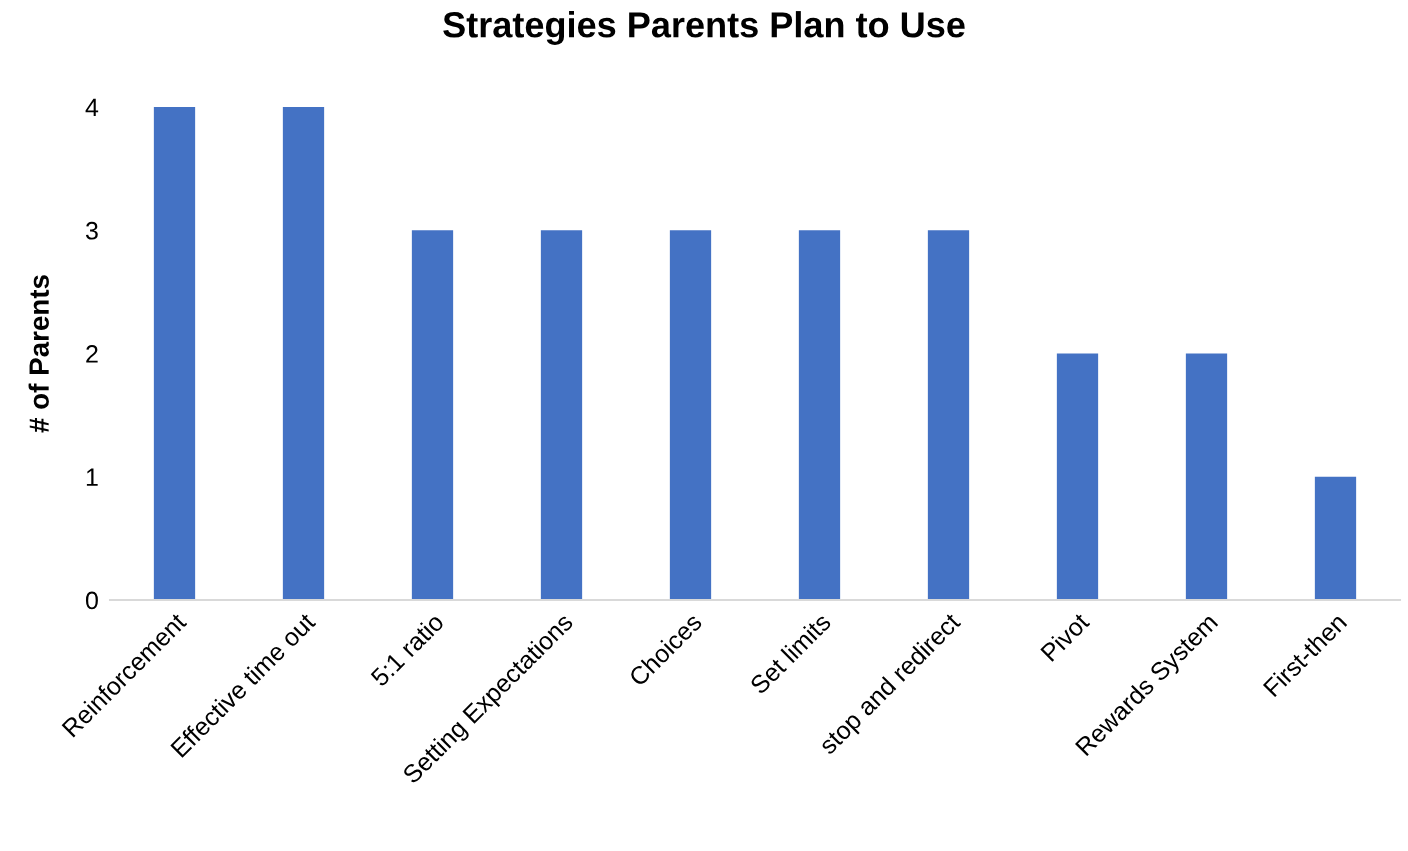 The image size is (1408, 851). What do you see at coordinates (92, 107) in the screenshot?
I see `y-tick-label: 4` at bounding box center [92, 107].